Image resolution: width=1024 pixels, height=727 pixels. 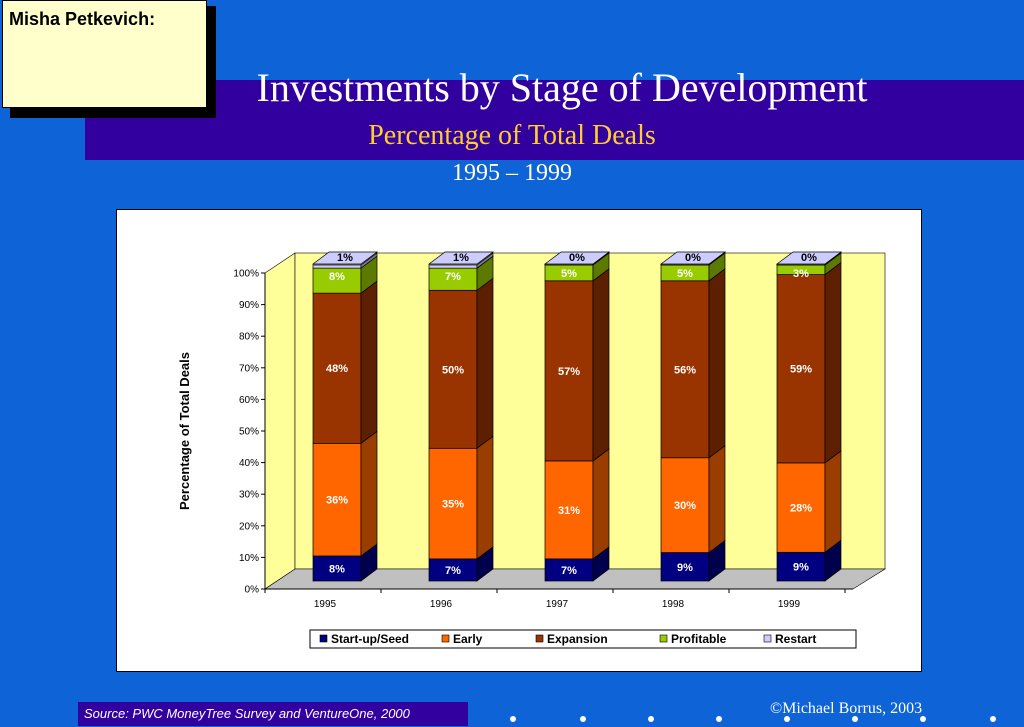 I want to click on title-band, so click(x=554, y=120).